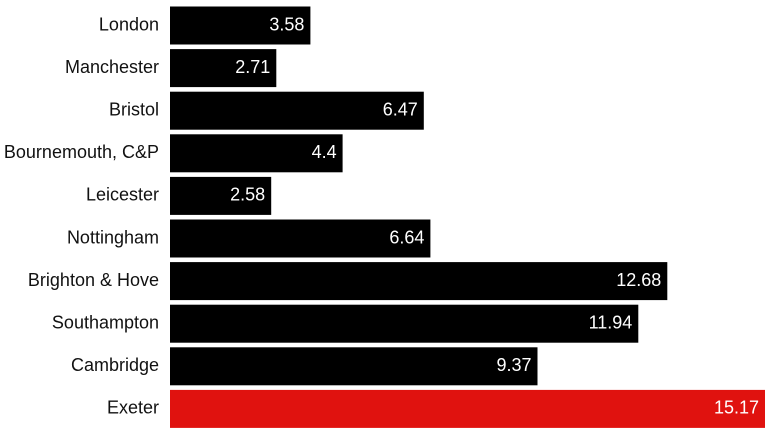 The image size is (768, 432). Describe the element at coordinates (354, 366) in the screenshot. I see `bar-cambridge` at that location.